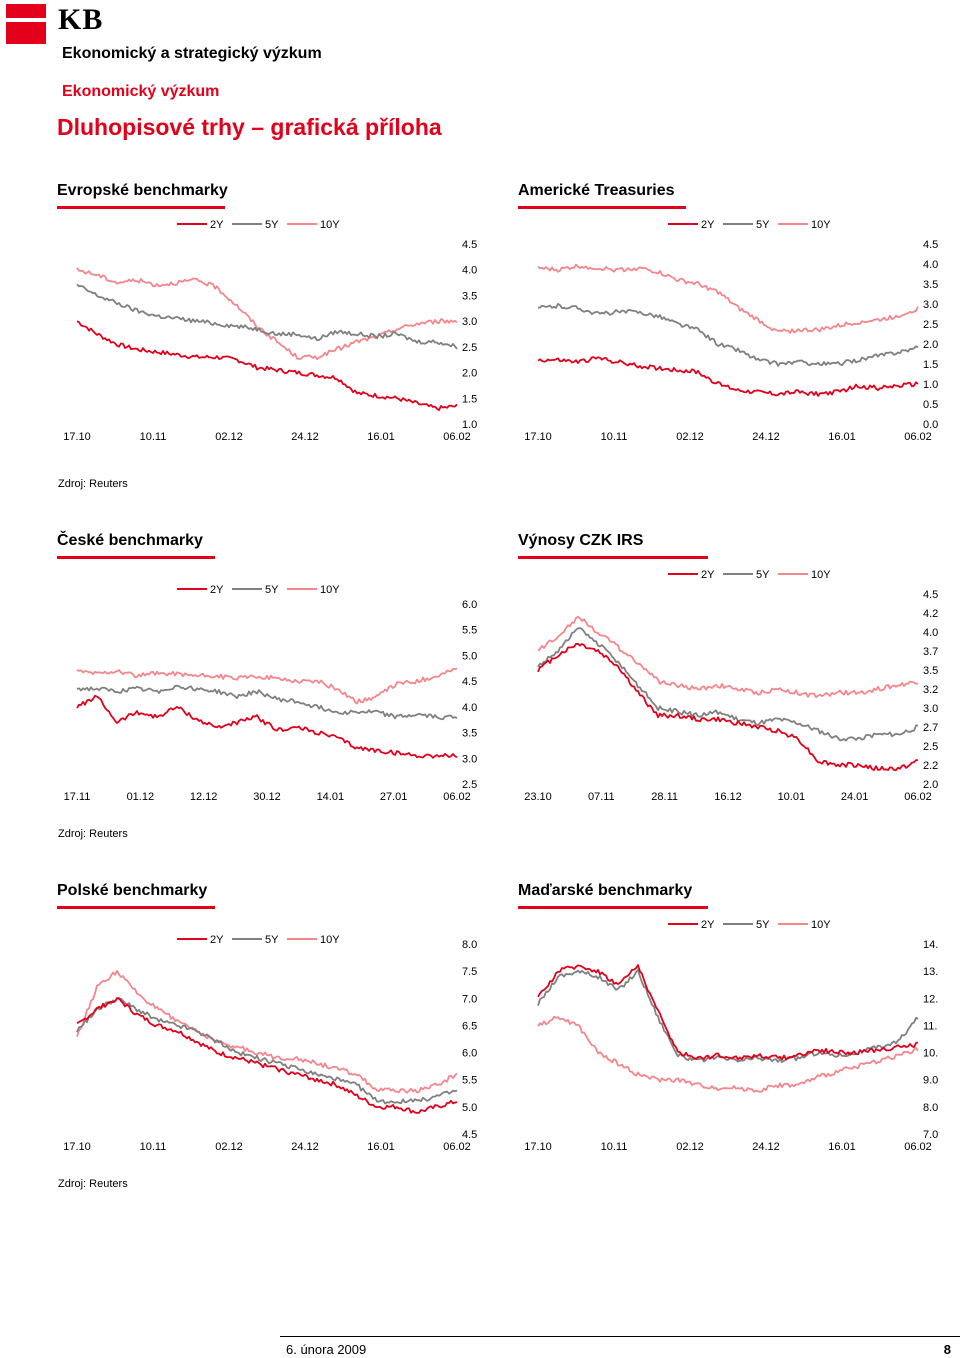 This screenshot has width=960, height=1358. I want to click on y-tick-label: 9.00, so click(930, 1081).